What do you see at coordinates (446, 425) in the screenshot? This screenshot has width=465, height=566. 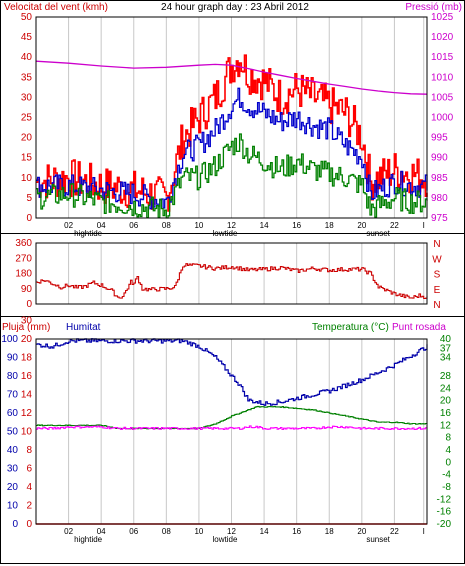 I see `temperature-y-tick: 12` at bounding box center [446, 425].